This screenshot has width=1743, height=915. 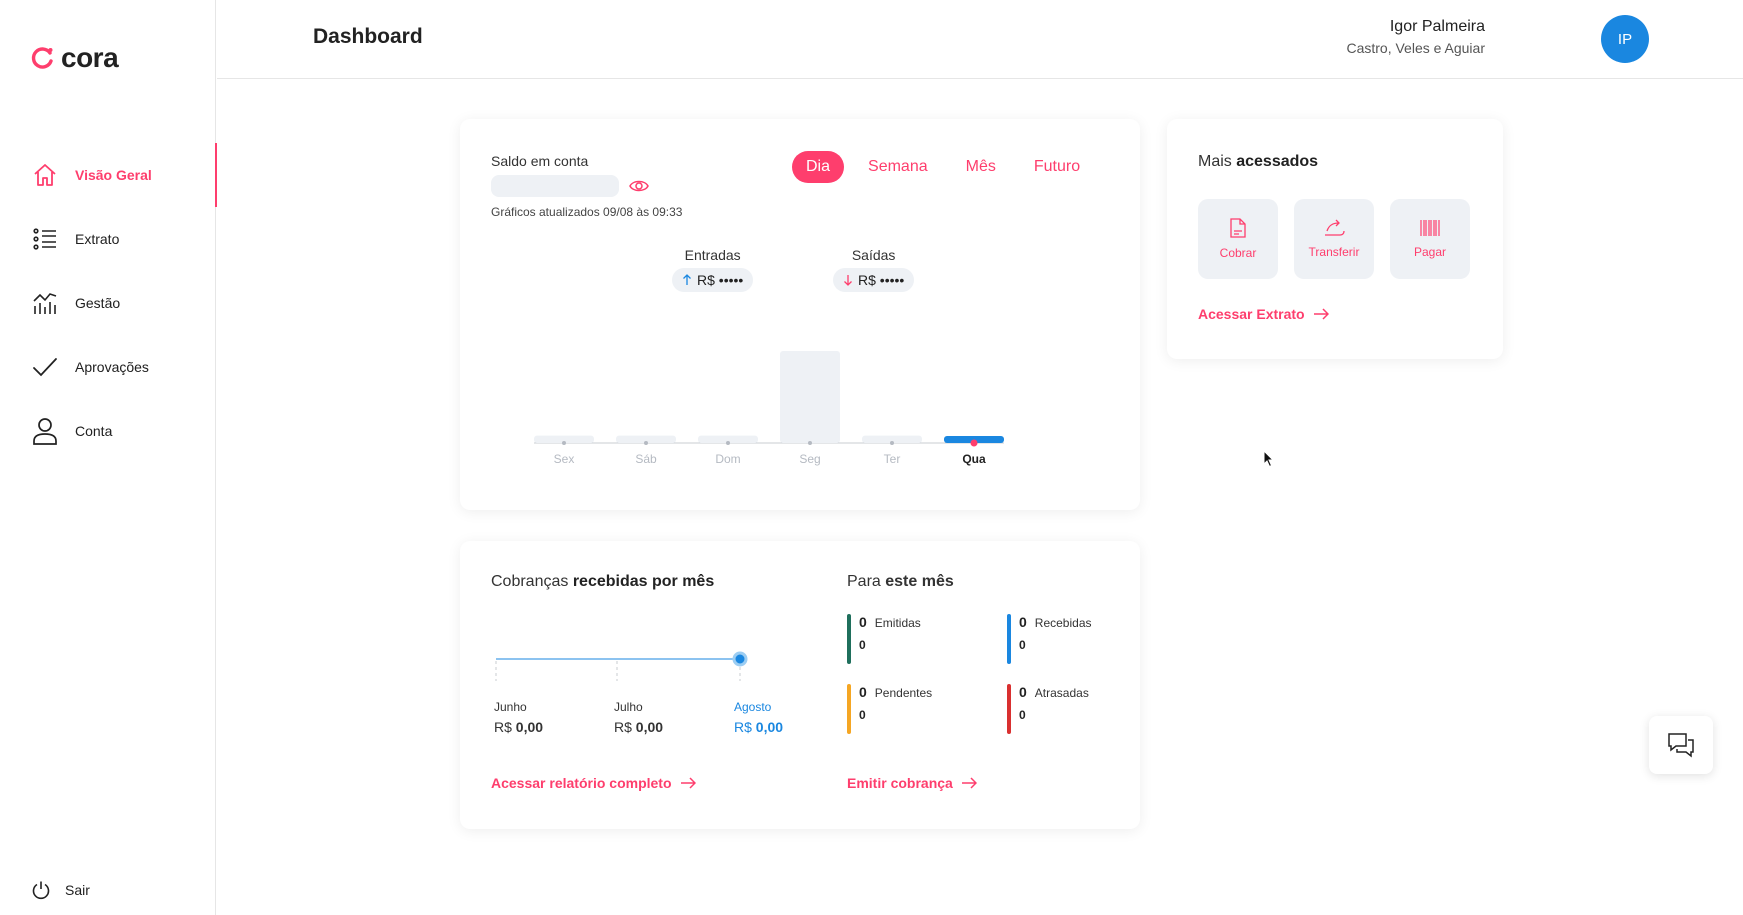 What do you see at coordinates (728, 443) in the screenshot?
I see `chart-point-dom` at bounding box center [728, 443].